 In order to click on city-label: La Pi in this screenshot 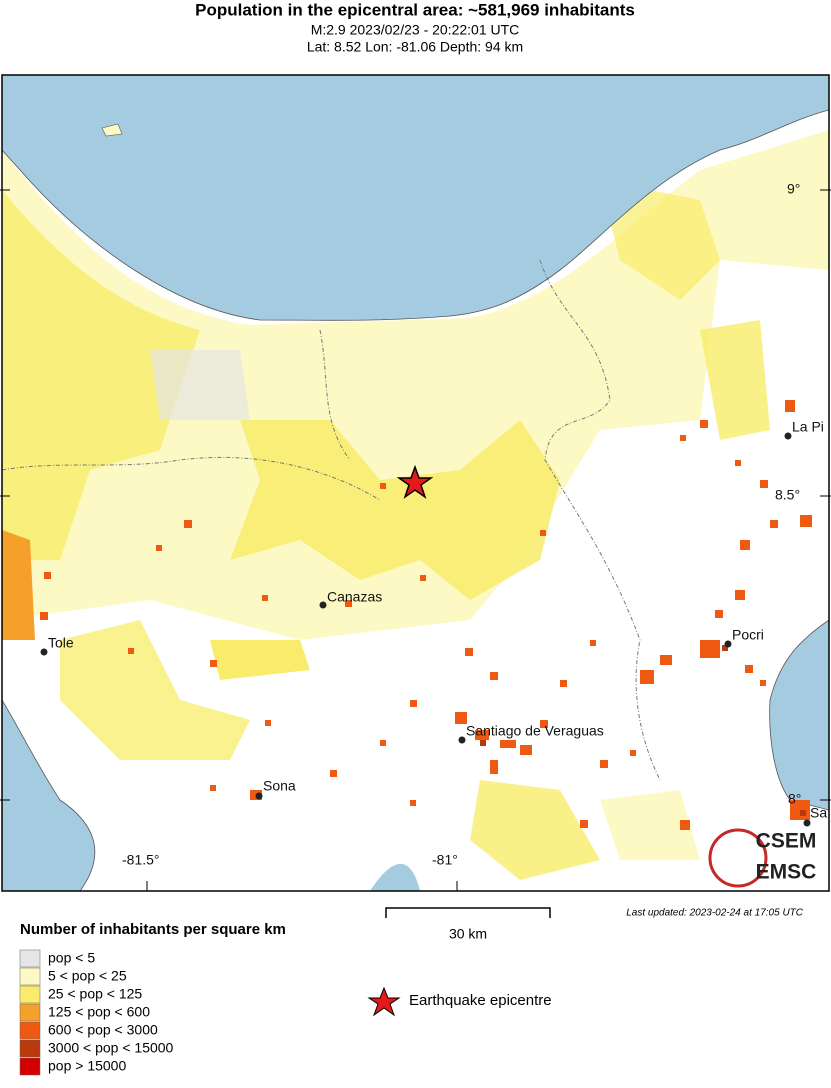, I will do `click(808, 427)`.